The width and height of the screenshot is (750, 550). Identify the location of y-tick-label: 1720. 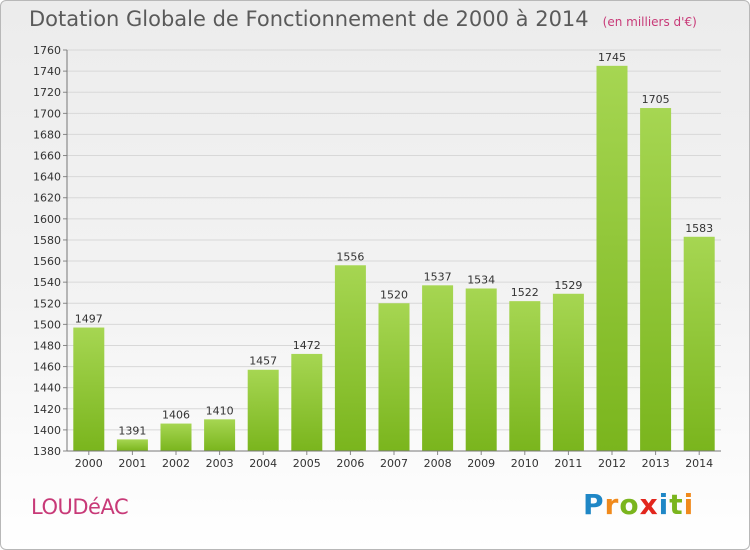
(47, 92).